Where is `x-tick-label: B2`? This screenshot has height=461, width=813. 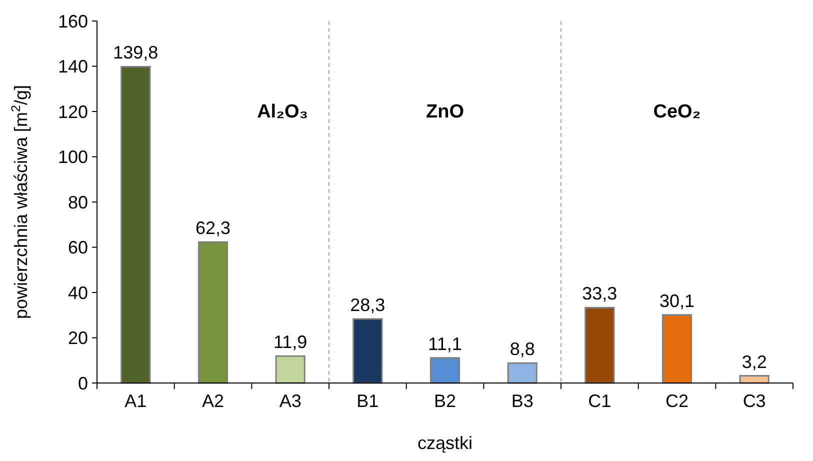 x-tick-label: B2 is located at coordinates (445, 401).